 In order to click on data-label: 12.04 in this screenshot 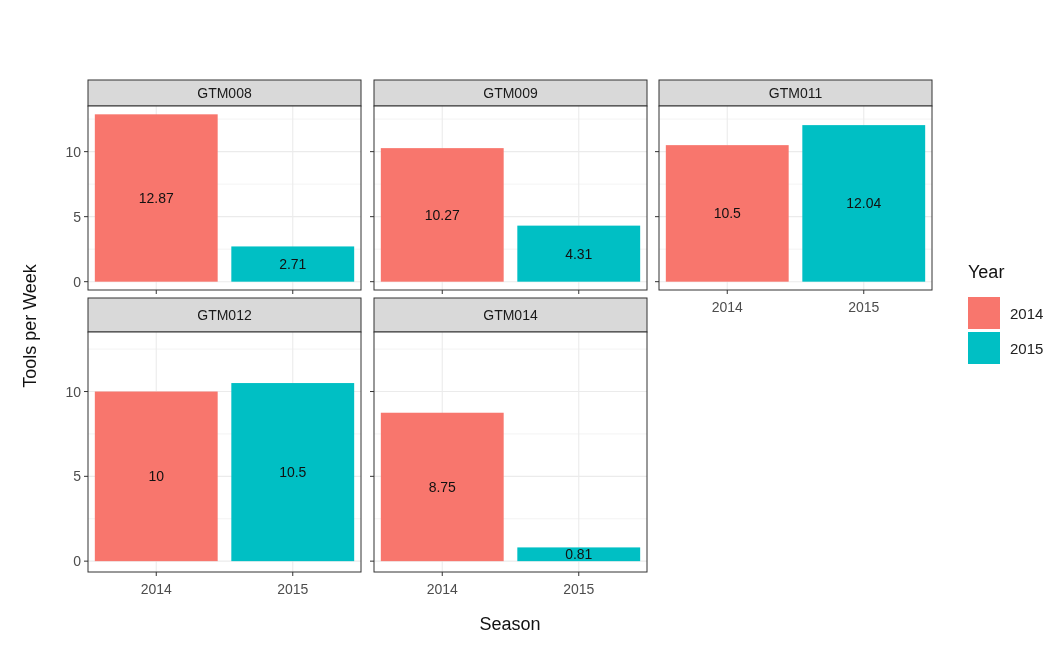, I will do `click(864, 203)`.